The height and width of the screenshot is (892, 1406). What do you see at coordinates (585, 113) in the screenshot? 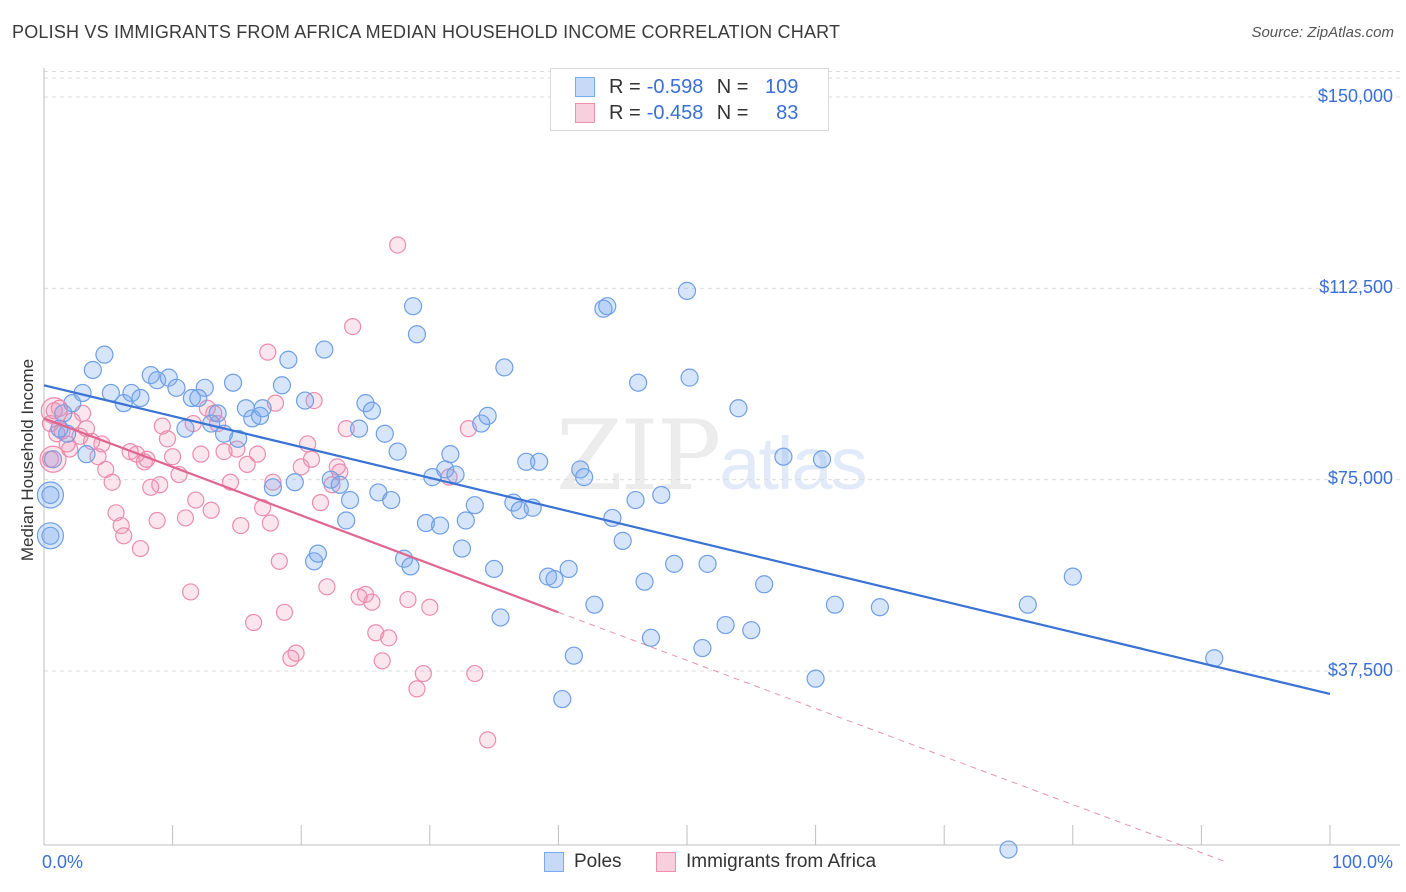
I see `africa-swatch` at bounding box center [585, 113].